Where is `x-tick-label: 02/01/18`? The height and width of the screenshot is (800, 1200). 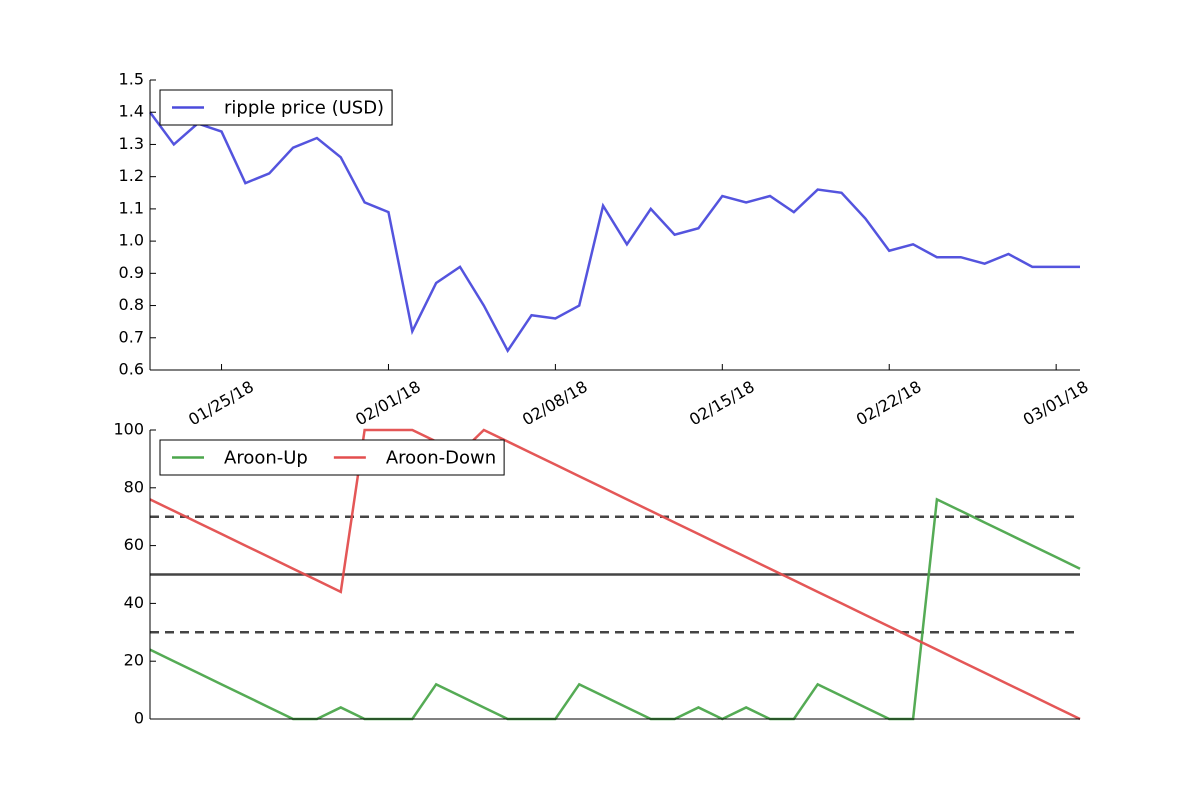 x-tick-label: 02/01/18 is located at coordinates (388, 403).